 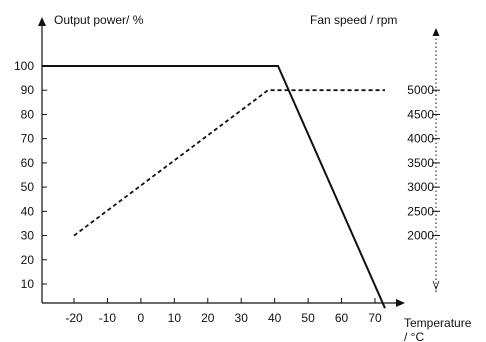 What do you see at coordinates (375, 318) in the screenshot?
I see `x-tick-label: 70` at bounding box center [375, 318].